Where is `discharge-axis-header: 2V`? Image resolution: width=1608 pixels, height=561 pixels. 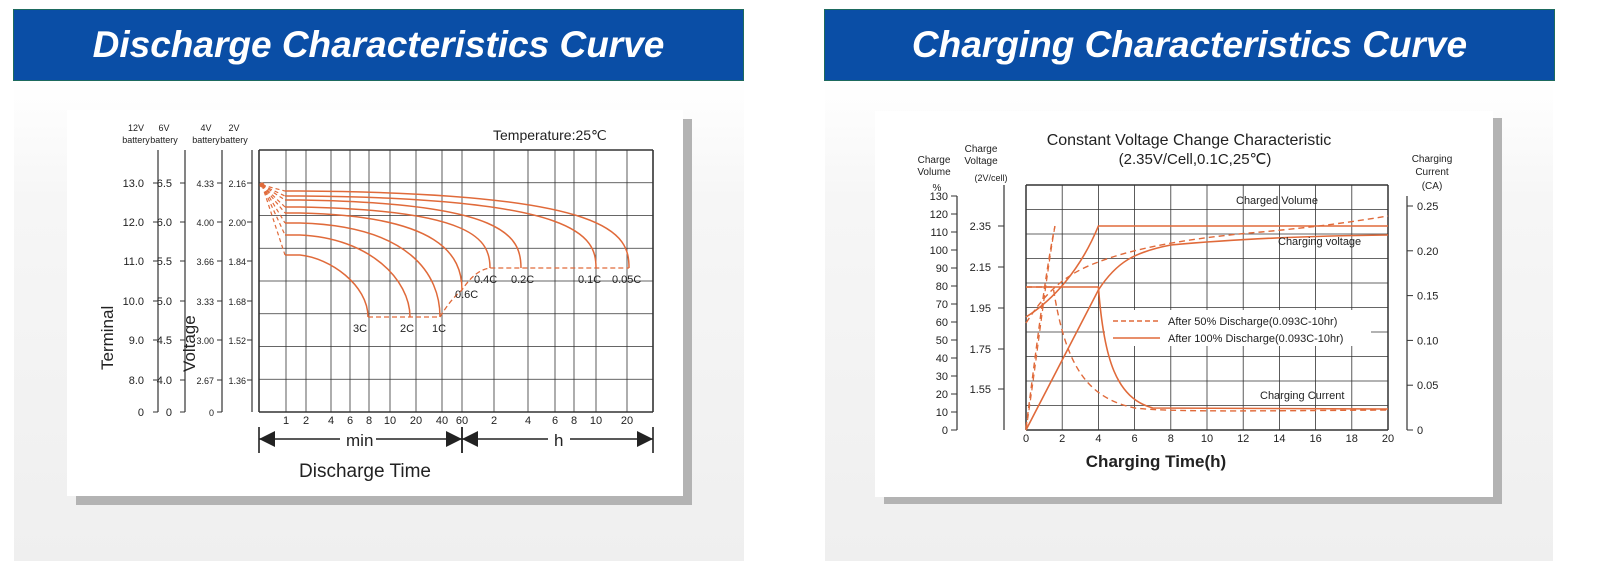 discharge-axis-header: 2V is located at coordinates (233, 128).